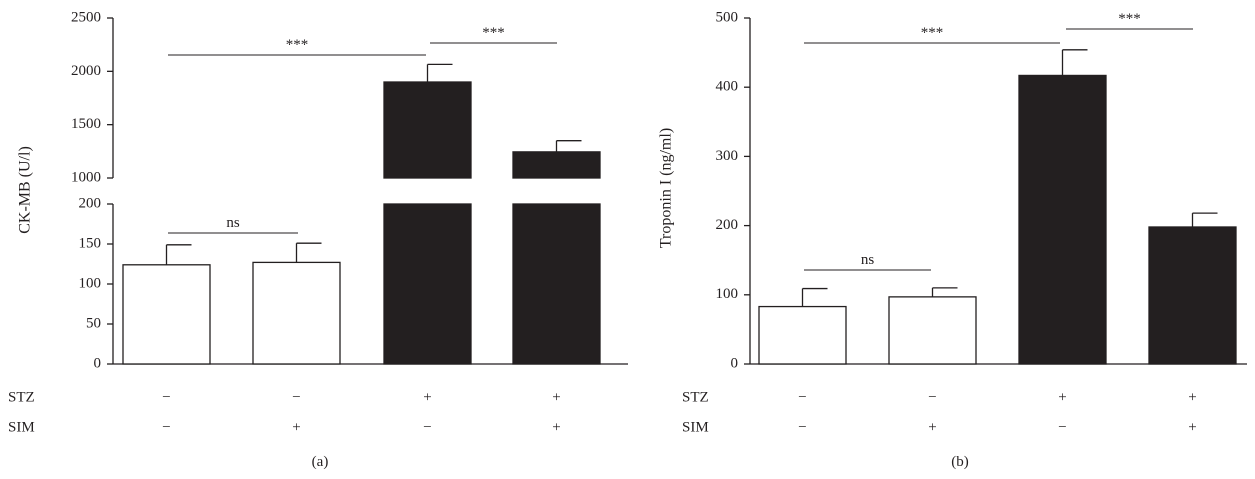  I want to click on panel-b-tick-label: 400, so click(727, 87).